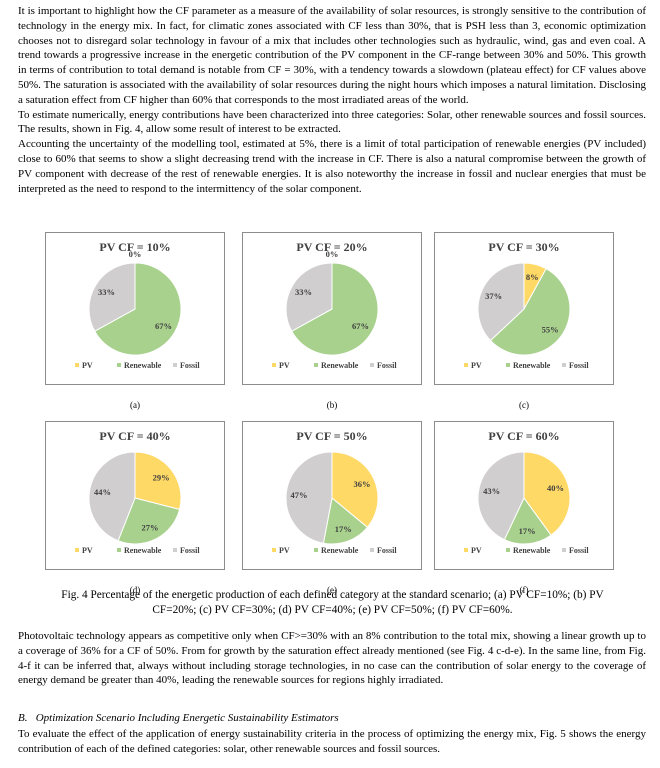  Describe the element at coordinates (134, 247) in the screenshot. I see `chart-title: PV CF = 10%` at that location.